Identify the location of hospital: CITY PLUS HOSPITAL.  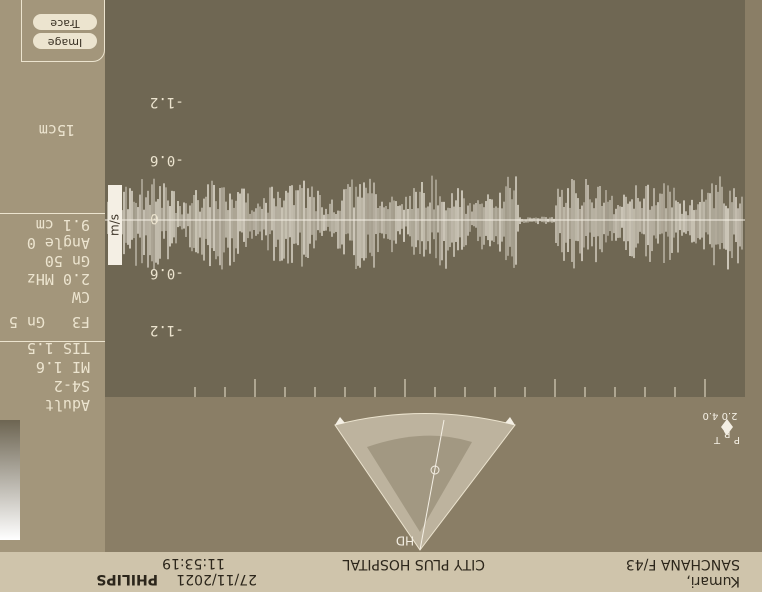
(413, 564).